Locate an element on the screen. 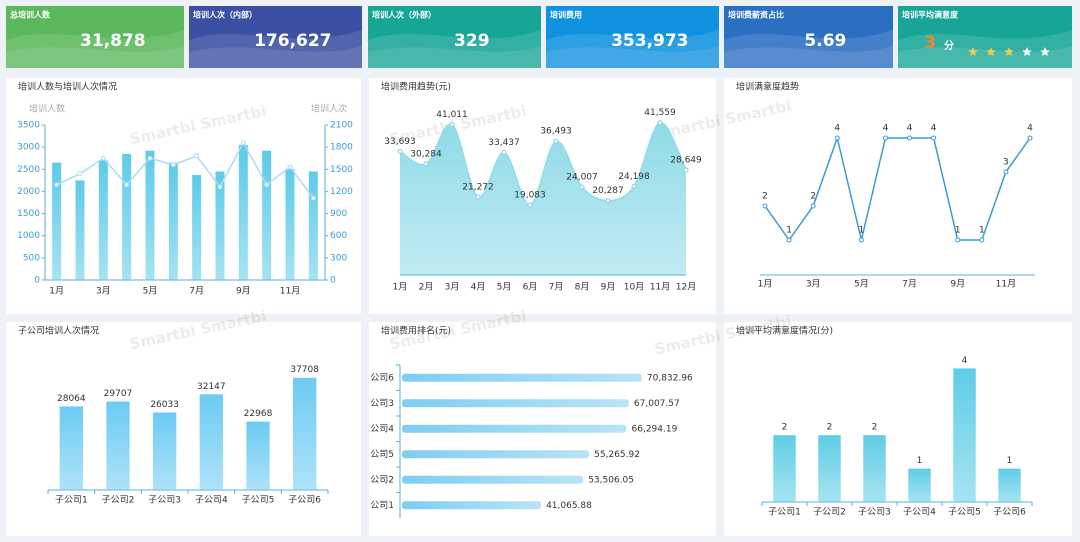 This screenshot has height=542, width=1080. value-label: 33,437 is located at coordinates (504, 143).